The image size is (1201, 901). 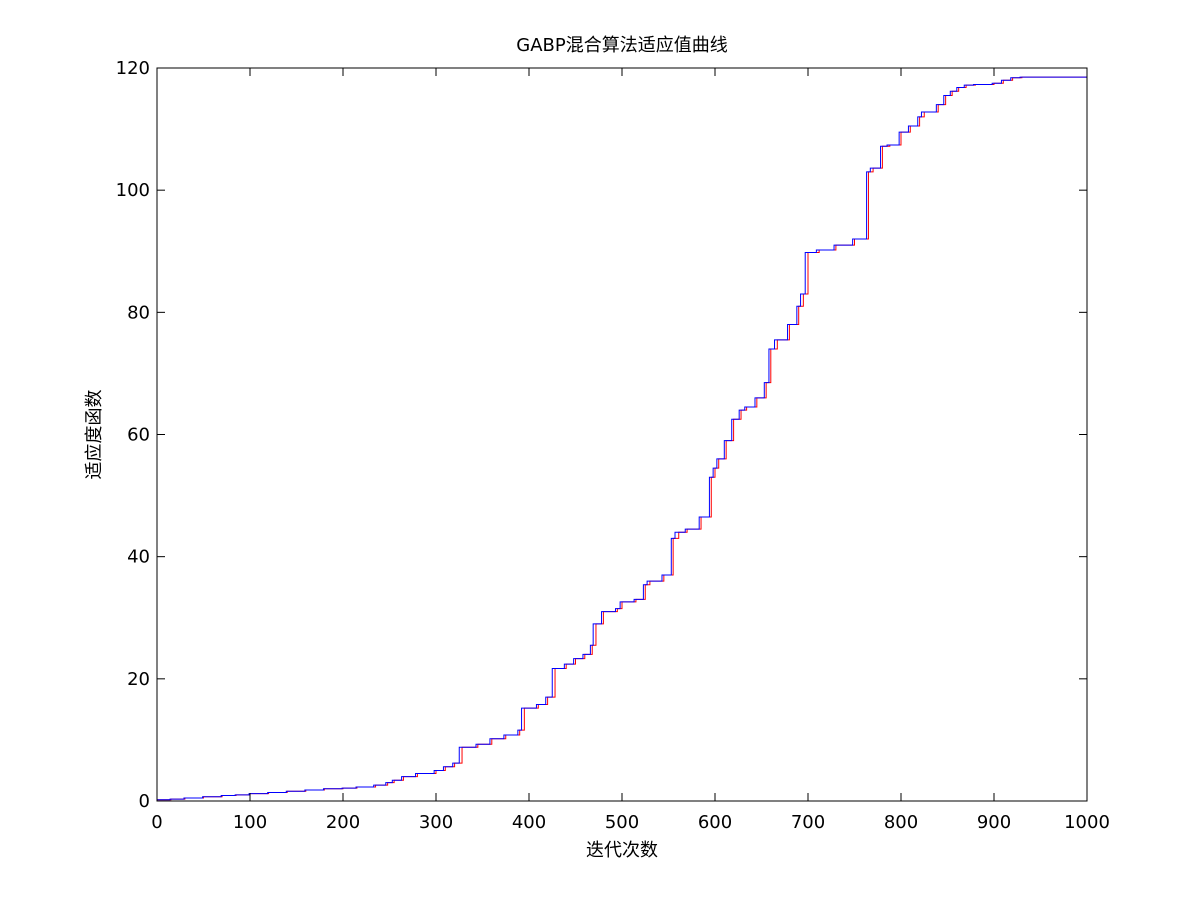 What do you see at coordinates (994, 822) in the screenshot?
I see `x-tick-label: 900` at bounding box center [994, 822].